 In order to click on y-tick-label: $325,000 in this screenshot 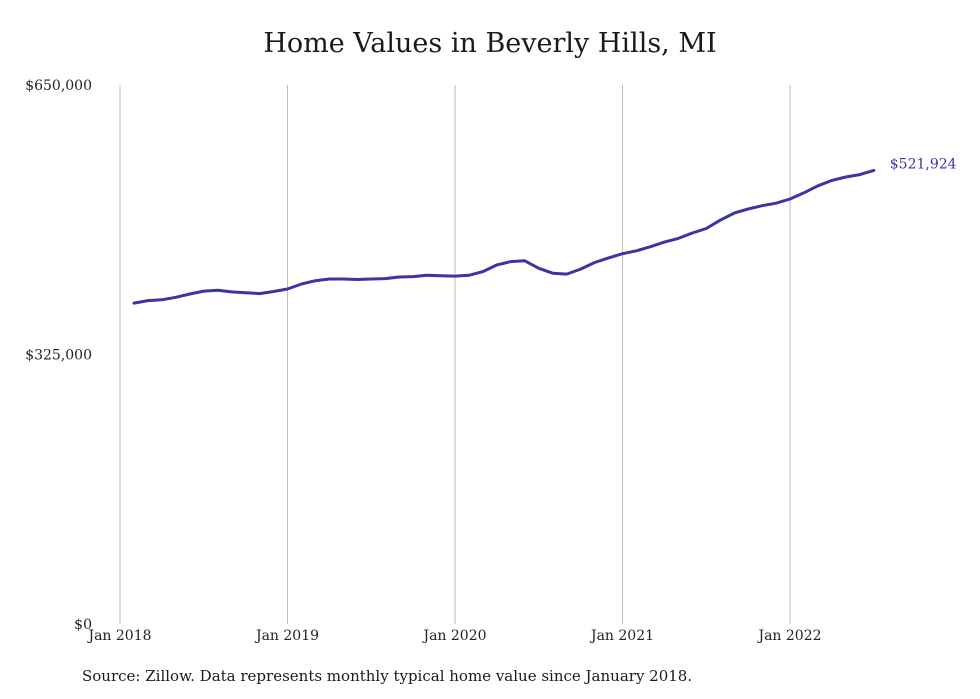, I will do `click(58, 356)`.